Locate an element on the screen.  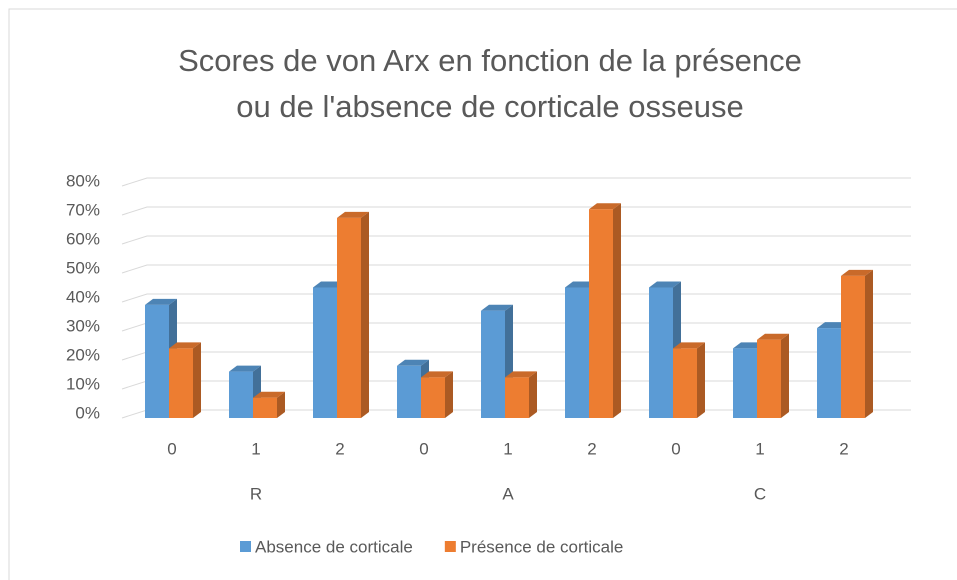
y-tick-label: 70% is located at coordinates (83, 209).